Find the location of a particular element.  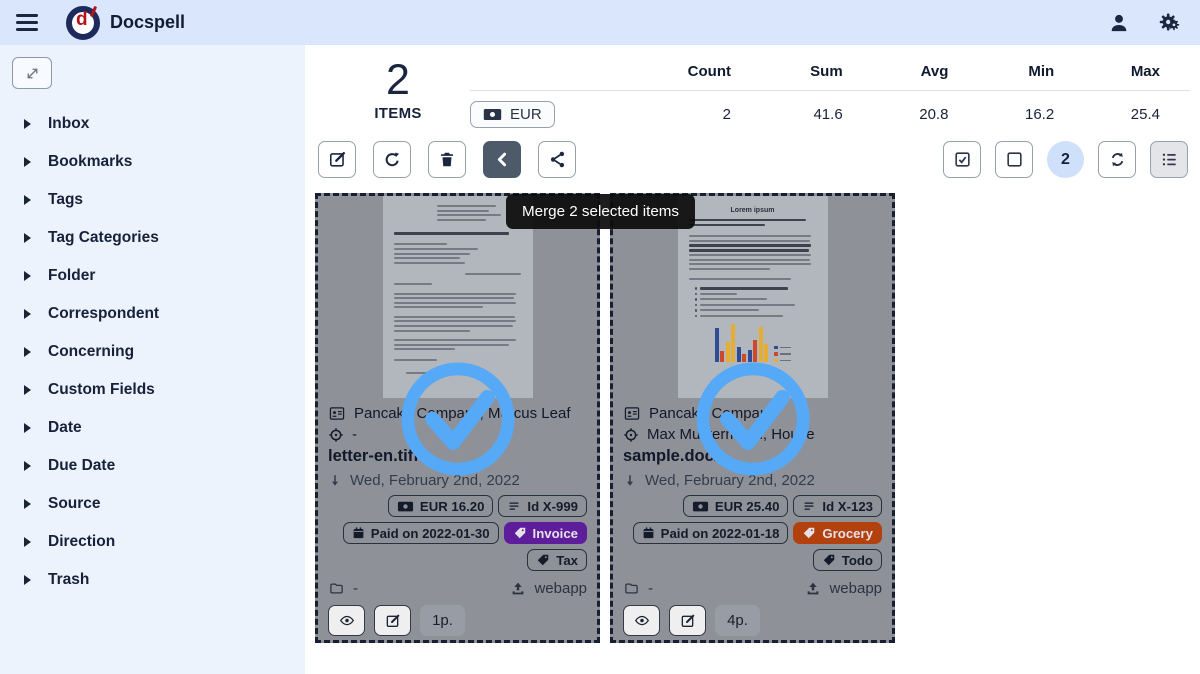

edit-button is located at coordinates (337, 159).